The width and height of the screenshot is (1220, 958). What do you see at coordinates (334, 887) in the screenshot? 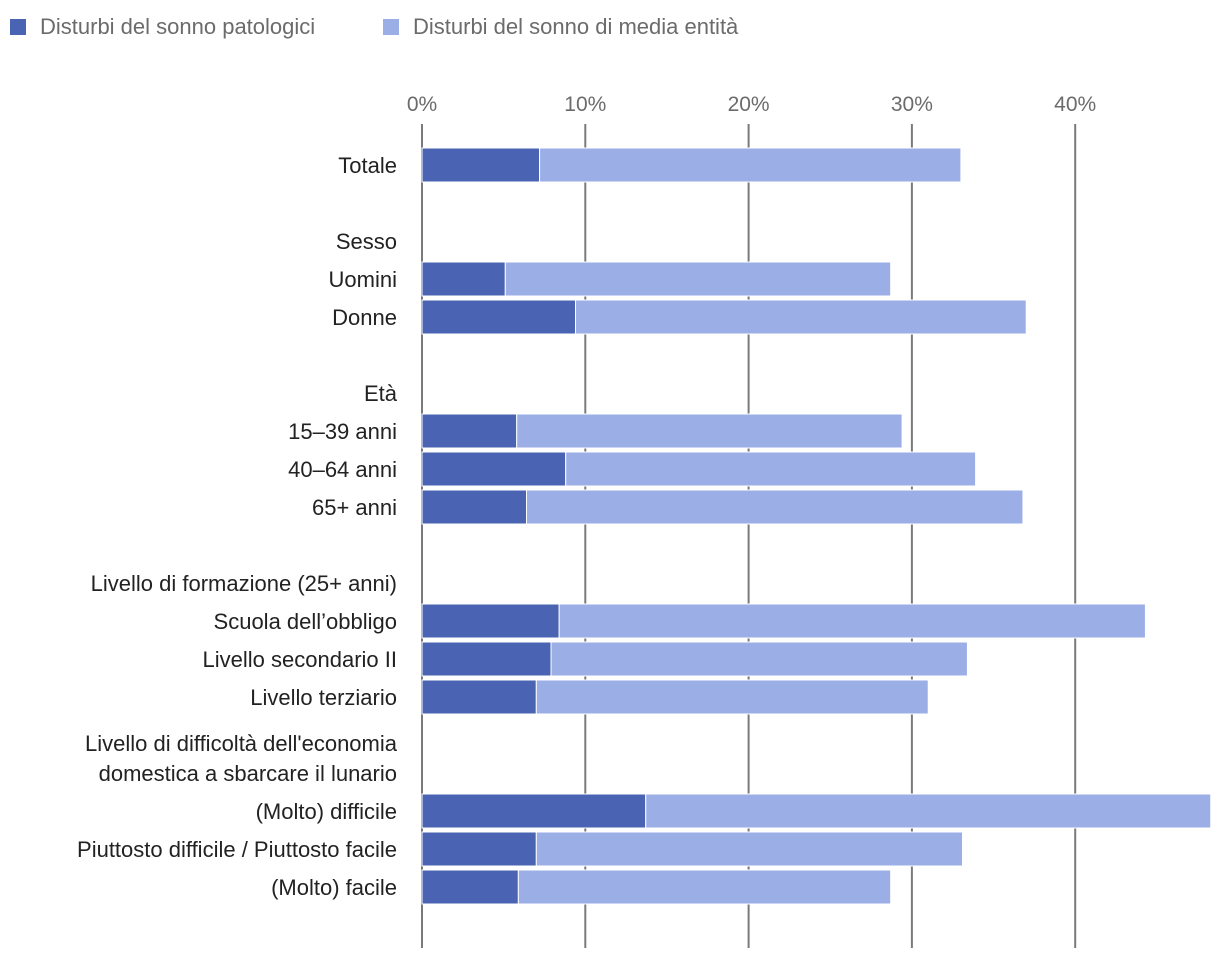
I see `category-label: (Molto) facile` at bounding box center [334, 887].